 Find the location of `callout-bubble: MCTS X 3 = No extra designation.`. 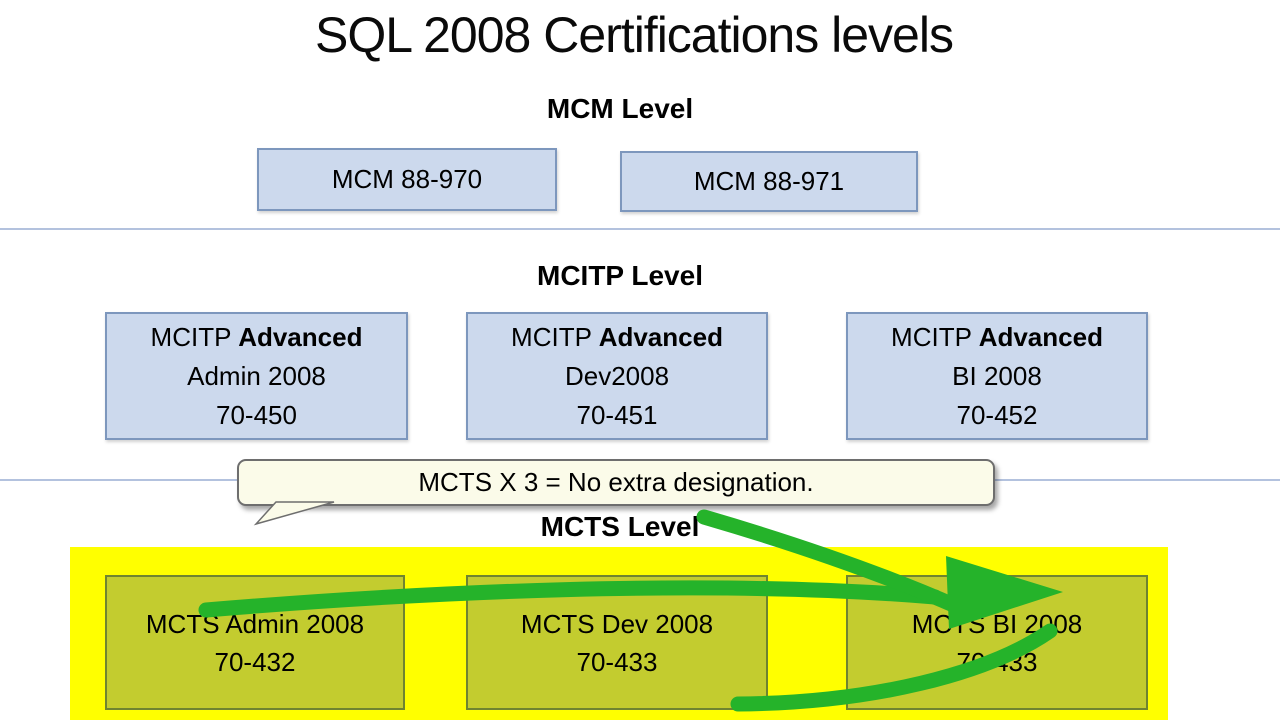

callout-bubble: MCTS X 3 = No extra designation. is located at coordinates (616, 482).